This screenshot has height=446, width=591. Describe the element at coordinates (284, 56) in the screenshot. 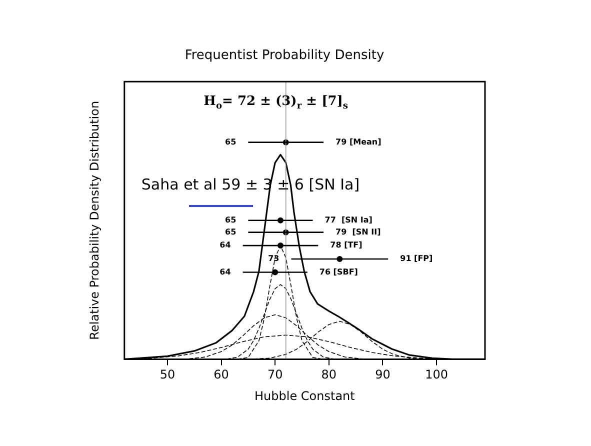

I see `chart-title: Frequentist Probability Density` at that location.